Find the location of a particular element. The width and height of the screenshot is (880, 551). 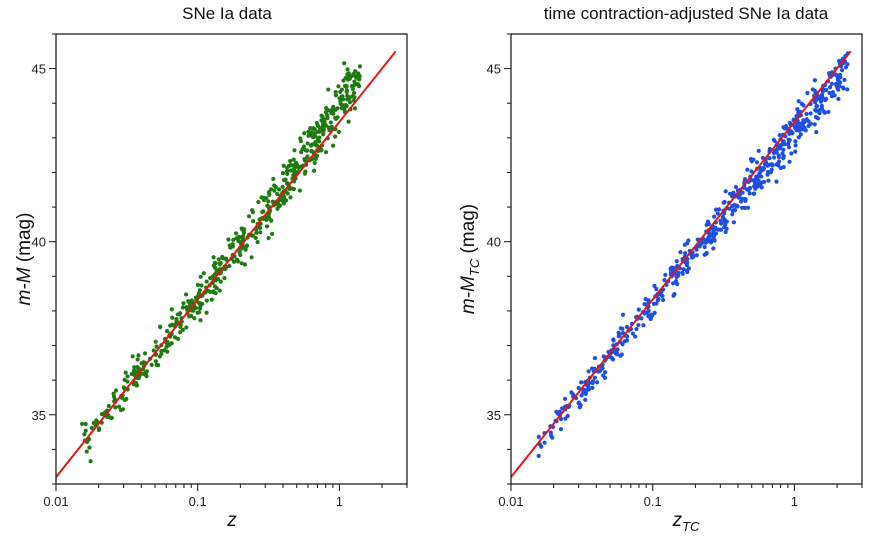

y-axis-label-left: m-M (mag) is located at coordinates (24, 259).